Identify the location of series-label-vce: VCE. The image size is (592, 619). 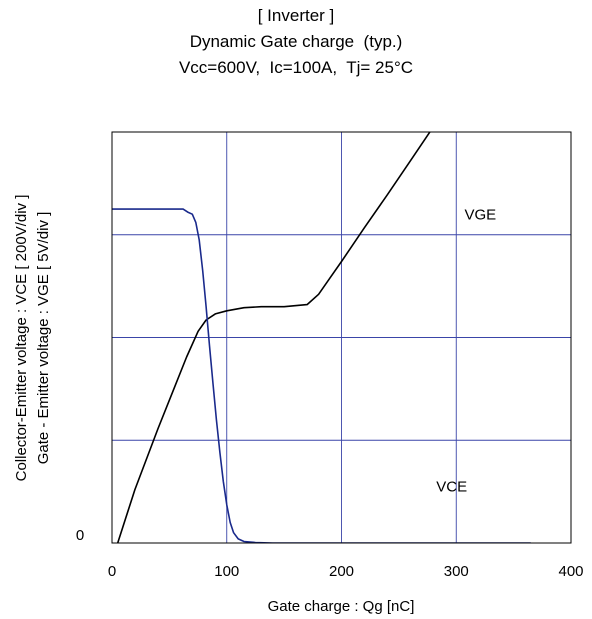
(451, 487).